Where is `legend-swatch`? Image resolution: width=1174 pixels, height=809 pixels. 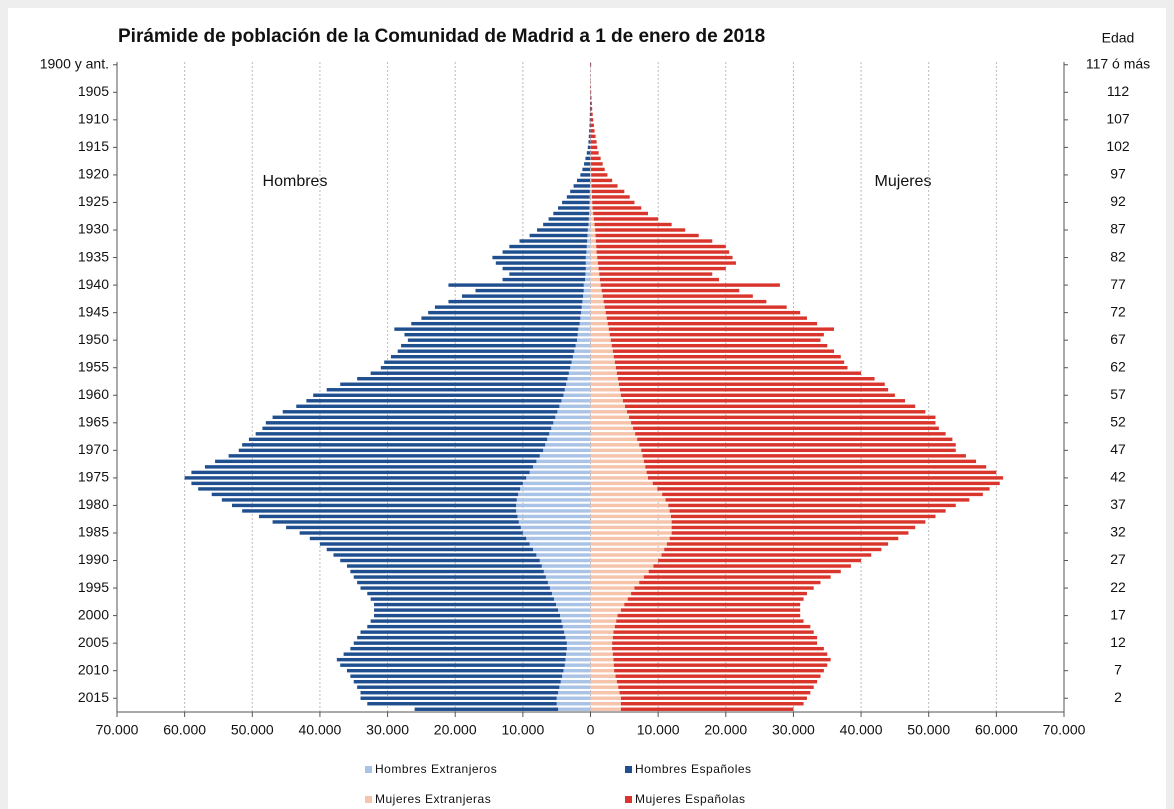
legend-swatch is located at coordinates (628, 799).